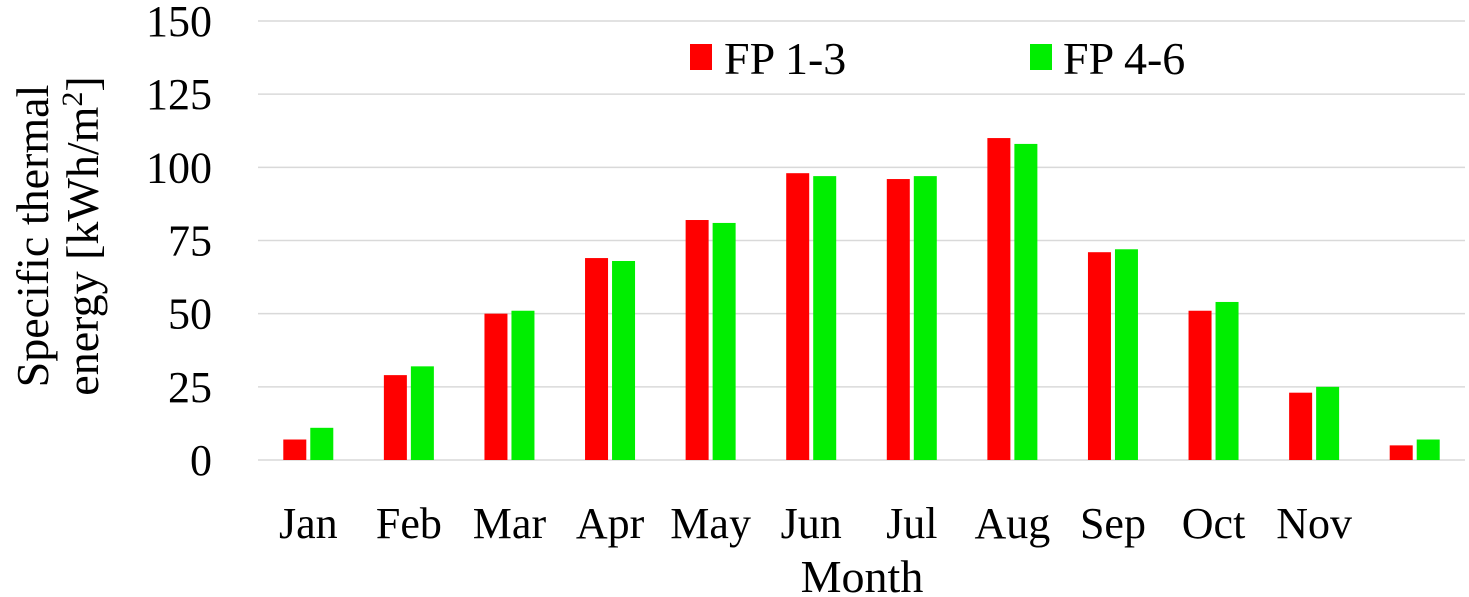 Image resolution: width=1469 pixels, height=597 pixels. What do you see at coordinates (1026, 302) in the screenshot?
I see `bar-2-Aug` at bounding box center [1026, 302].